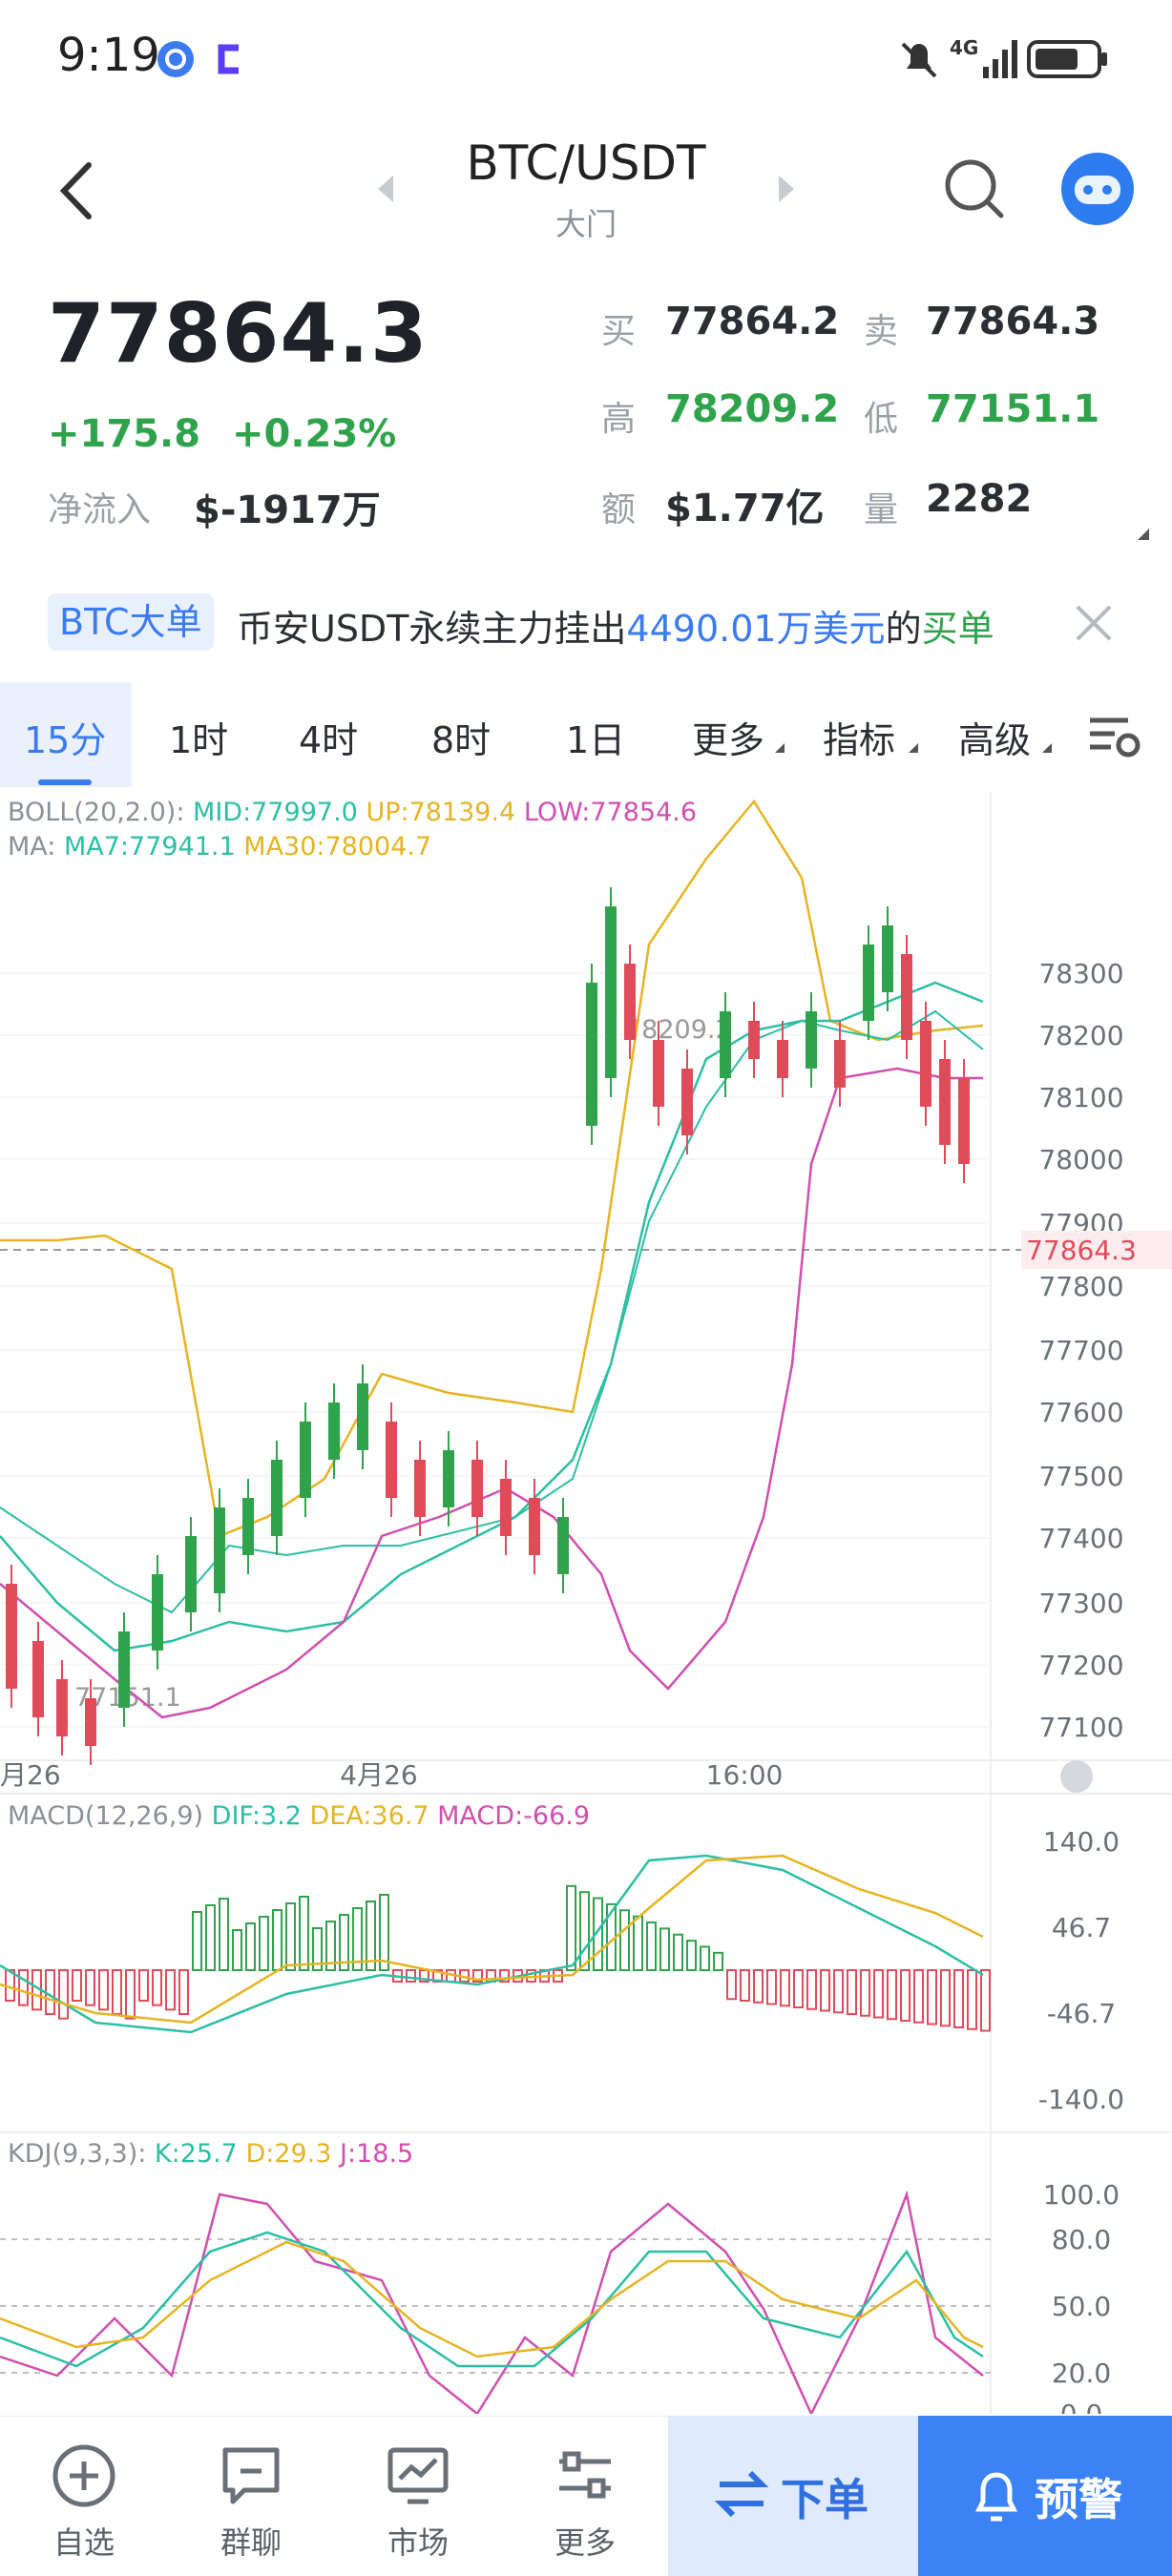 This screenshot has height=2576, width=1172. Describe the element at coordinates (65, 740) in the screenshot. I see `tab-15m: 15分` at that location.